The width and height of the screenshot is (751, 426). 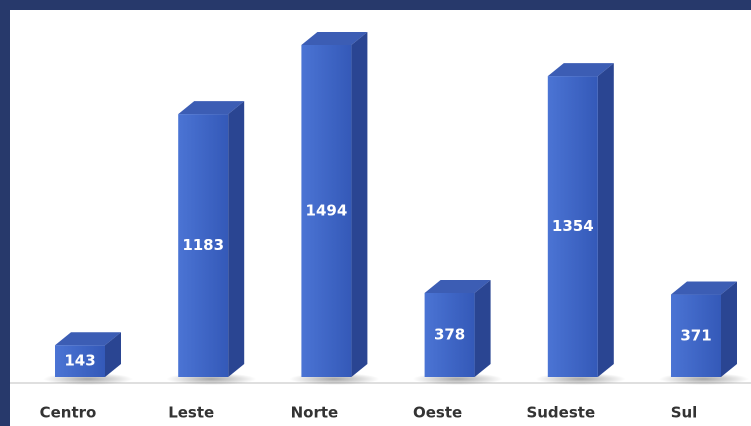 I want to click on x-tick-label: Centro, so click(x=68, y=413).